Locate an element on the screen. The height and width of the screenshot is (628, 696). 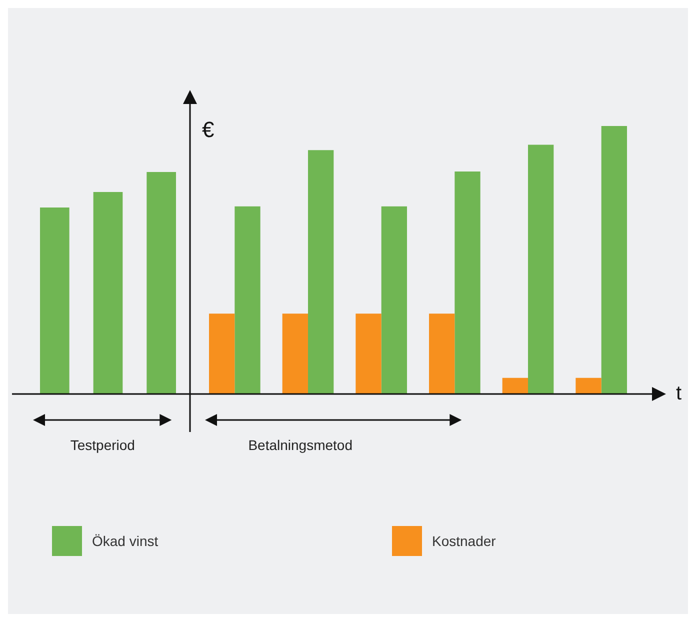
legend-label: Ökad vinst is located at coordinates (125, 541).